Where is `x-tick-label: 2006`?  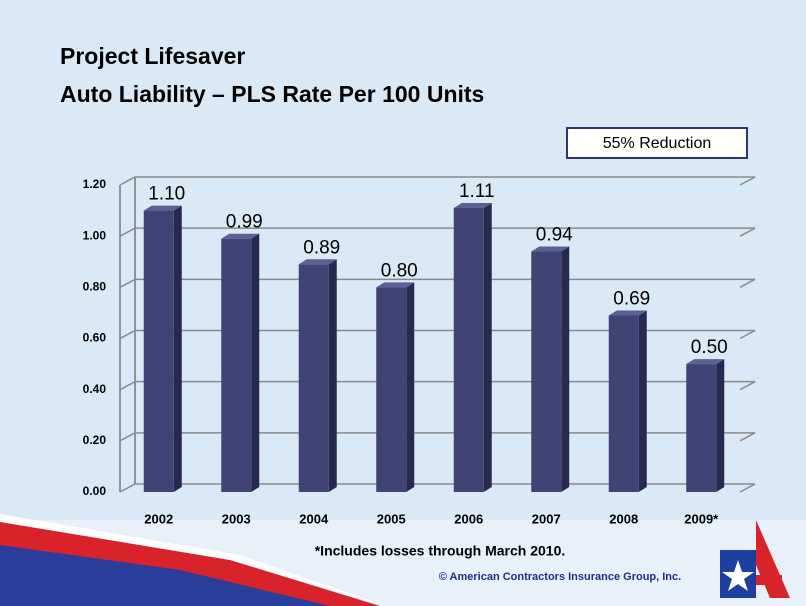
x-tick-label: 2006 is located at coordinates (468, 518).